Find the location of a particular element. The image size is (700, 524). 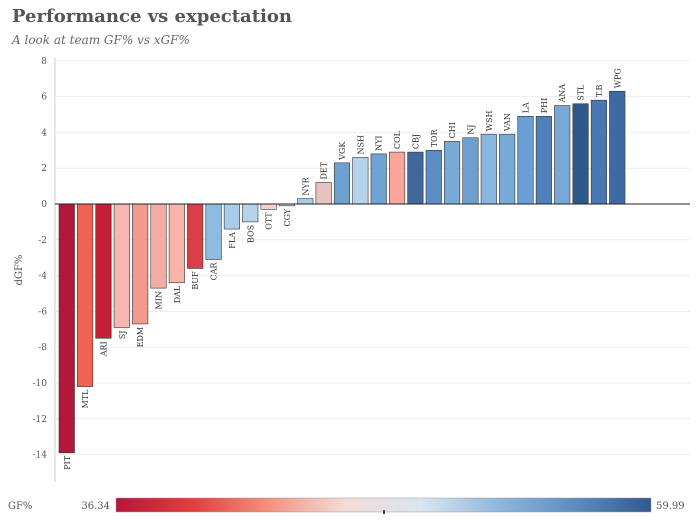

legend-colorbar is located at coordinates (383, 505).